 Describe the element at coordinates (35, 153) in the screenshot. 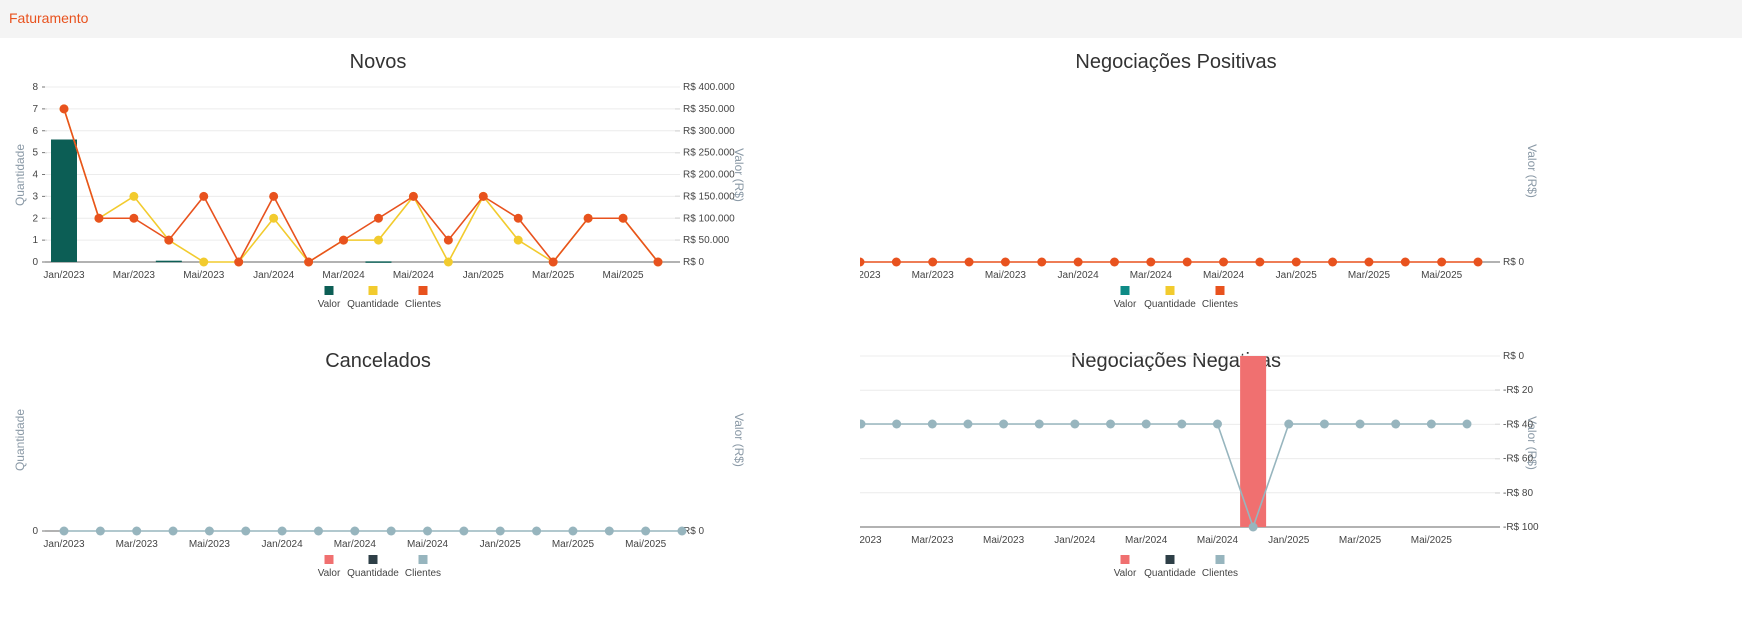

I see `y-left-tick-label: 5` at that location.